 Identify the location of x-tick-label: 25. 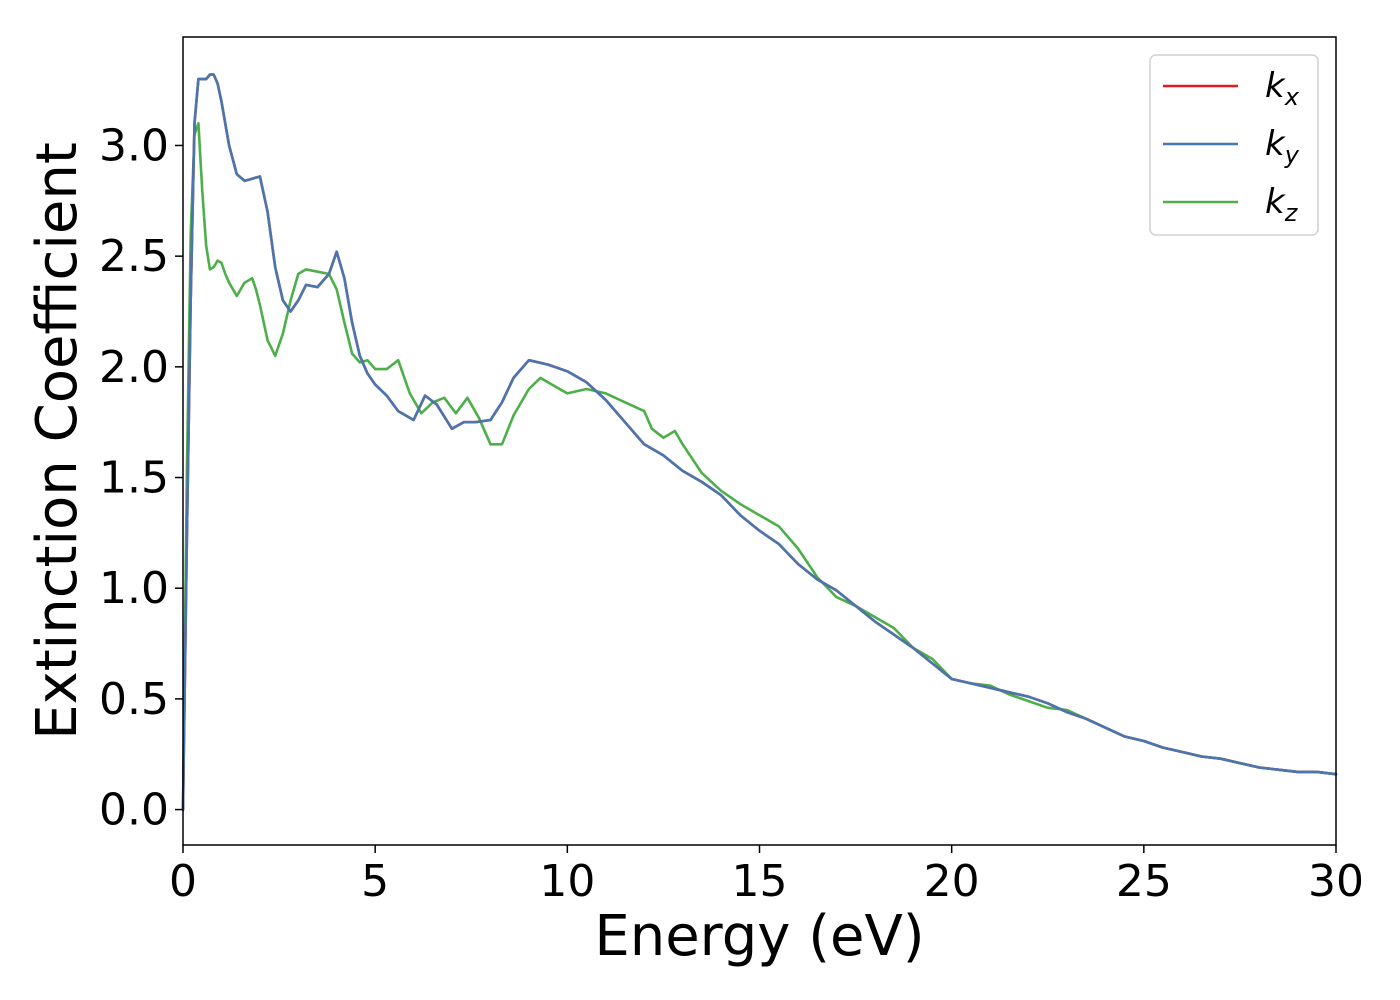
(1144, 881).